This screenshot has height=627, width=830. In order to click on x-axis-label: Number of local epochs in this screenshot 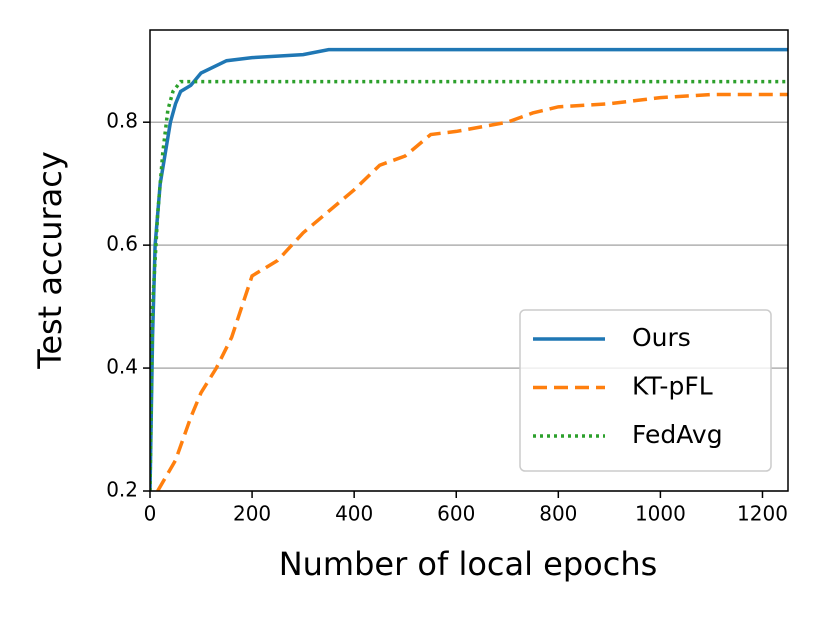, I will do `click(468, 564)`.